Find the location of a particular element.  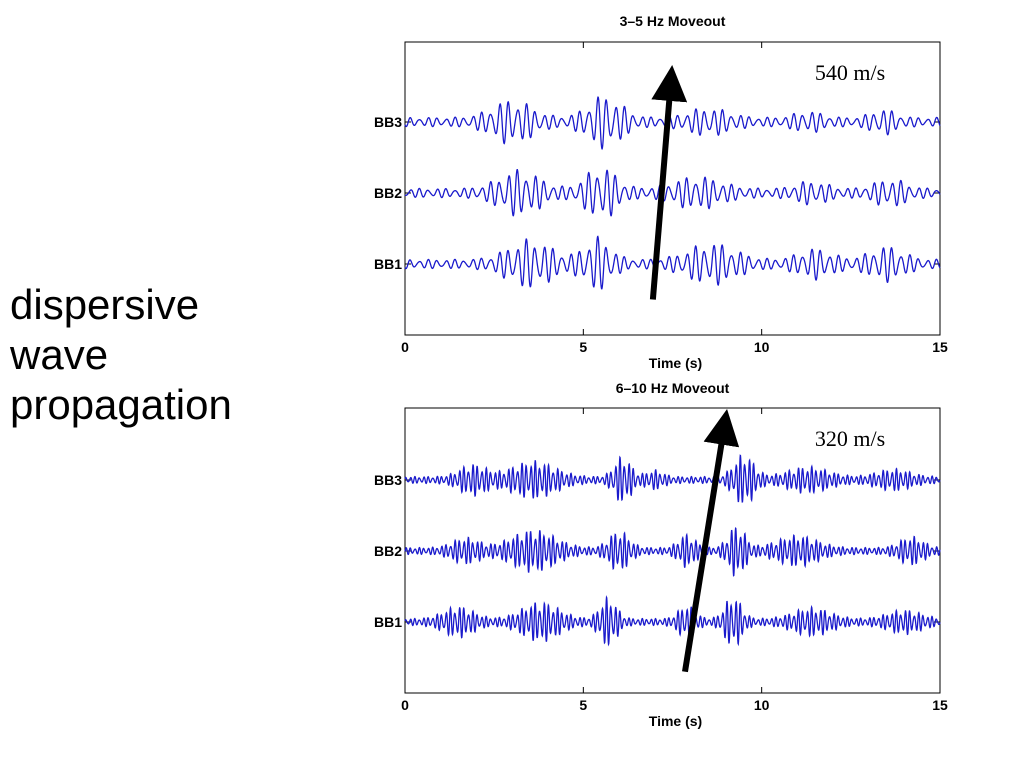

slide-body-text: dispersive wave propagation is located at coordinates (170, 355).